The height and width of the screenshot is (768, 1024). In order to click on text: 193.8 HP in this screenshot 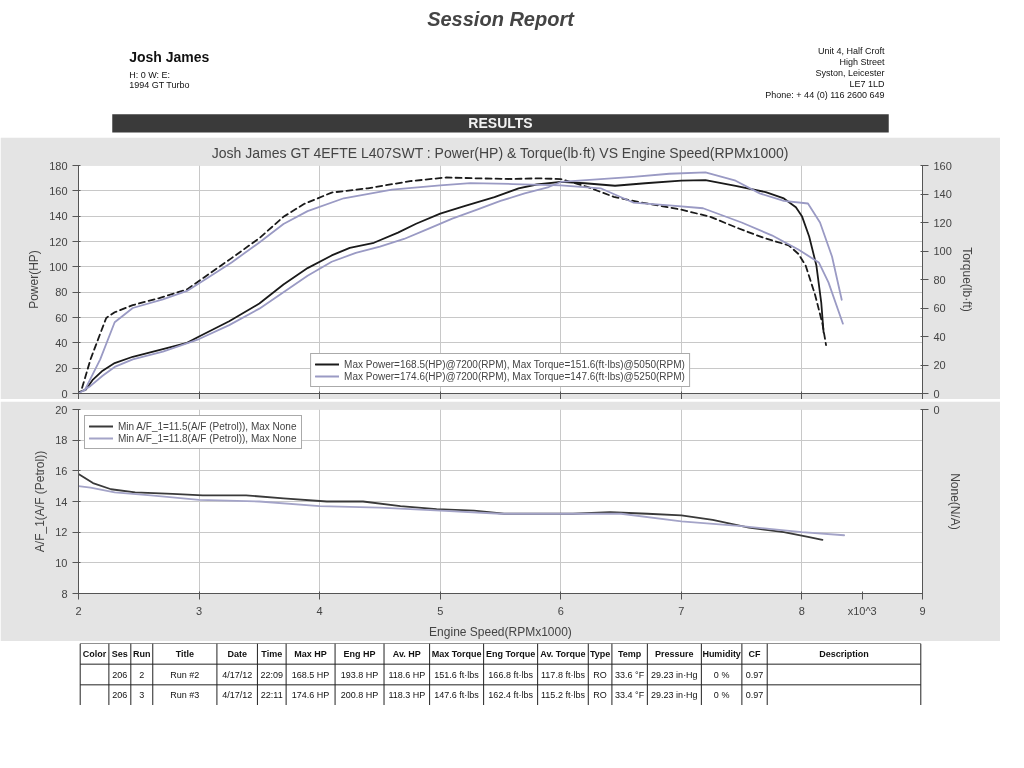, I will do `click(359, 674)`.